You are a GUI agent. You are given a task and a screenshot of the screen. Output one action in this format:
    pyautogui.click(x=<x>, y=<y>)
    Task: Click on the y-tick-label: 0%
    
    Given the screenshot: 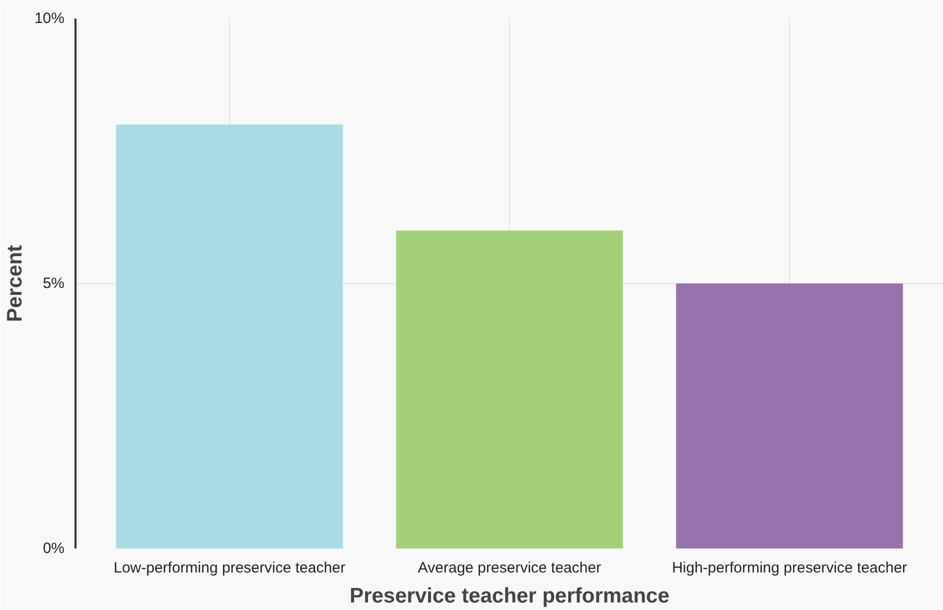 What is the action you would take?
    pyautogui.click(x=53, y=548)
    